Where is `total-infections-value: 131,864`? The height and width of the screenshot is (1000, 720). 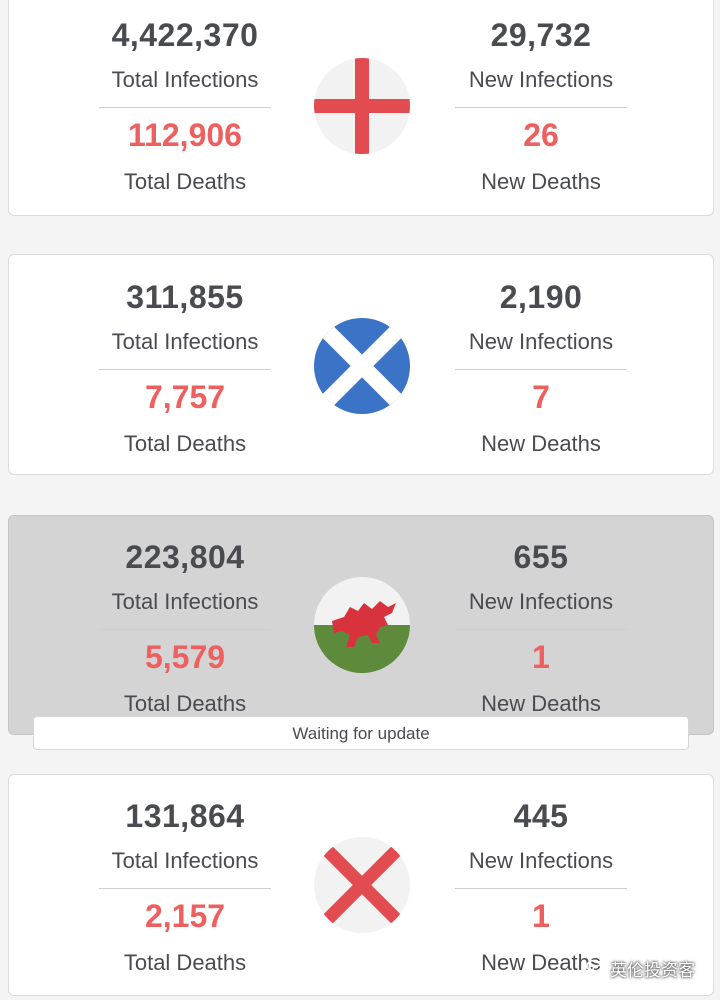 total-infections-value: 131,864 is located at coordinates (185, 816).